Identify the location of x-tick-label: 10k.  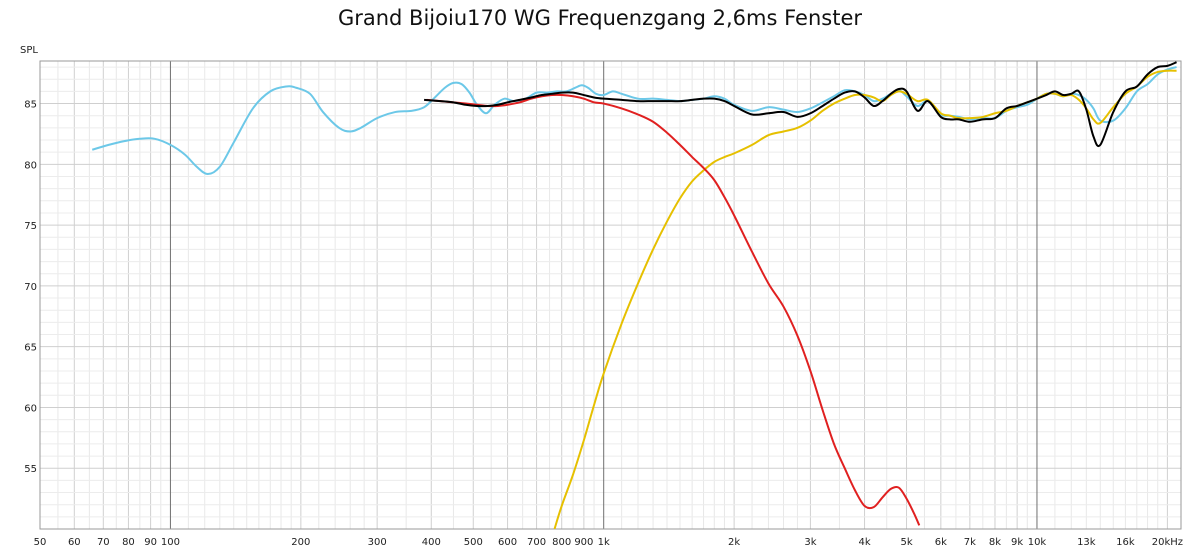
(1037, 542).